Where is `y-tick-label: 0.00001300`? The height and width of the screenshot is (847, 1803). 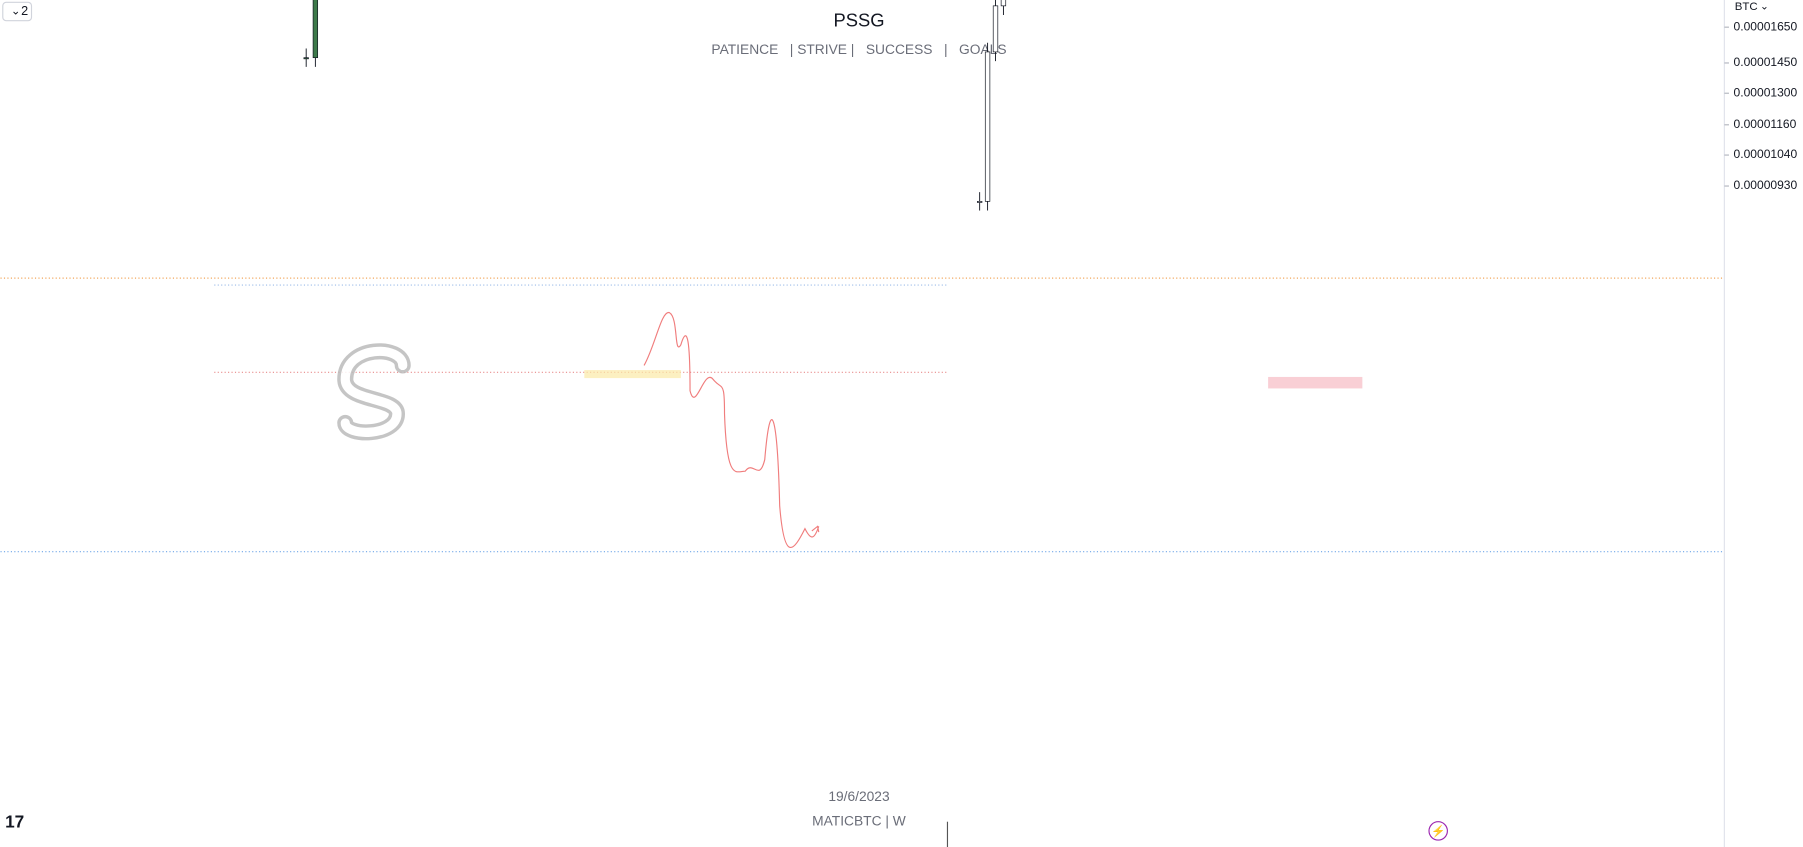
y-tick-label: 0.00001300 is located at coordinates (1766, 92).